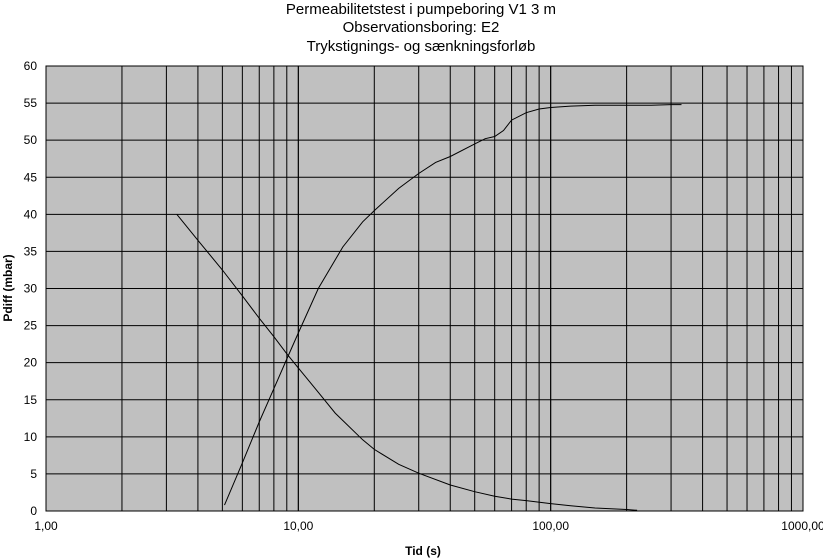 Image resolution: width=823 pixels, height=560 pixels. I want to click on y-tick-label: 50, so click(31, 140).